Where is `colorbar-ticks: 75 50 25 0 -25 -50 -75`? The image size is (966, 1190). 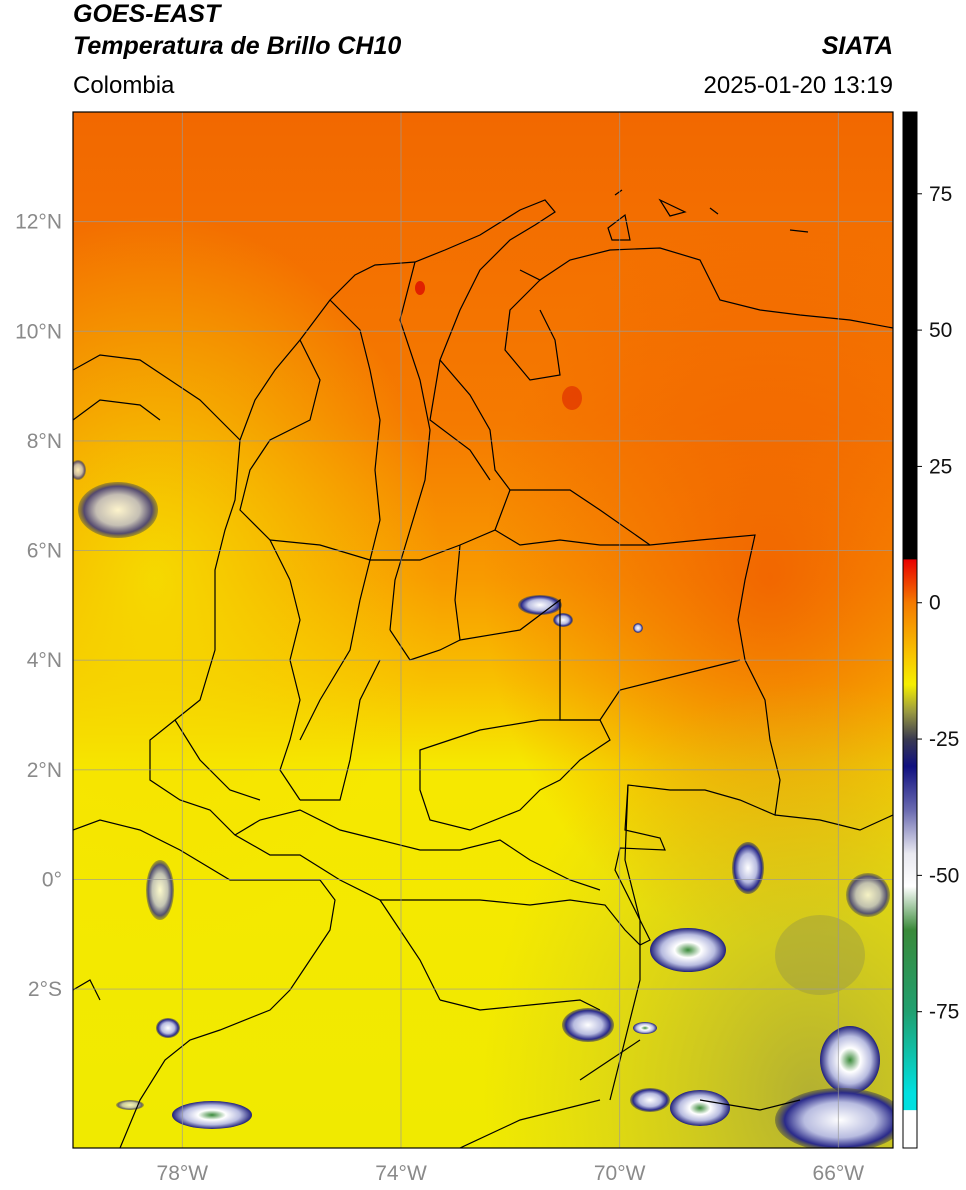
colorbar-ticks: 75 50 25 0 -25 -50 -75 is located at coordinates (938, 603).